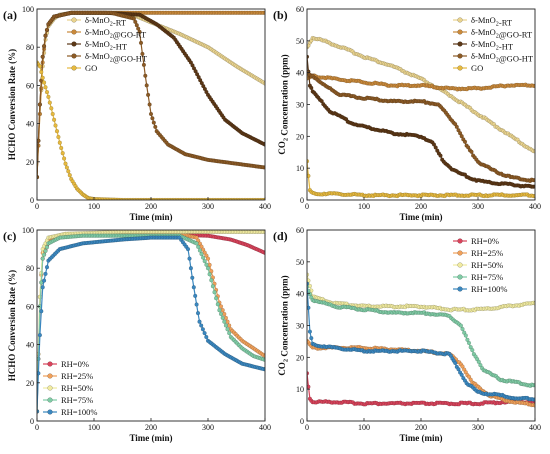 The width and height of the screenshot is (550, 454). What do you see at coordinates (285, 317) in the screenshot?
I see `y-axis-label-part: Concentration (ppm)` at bounding box center [285, 317].